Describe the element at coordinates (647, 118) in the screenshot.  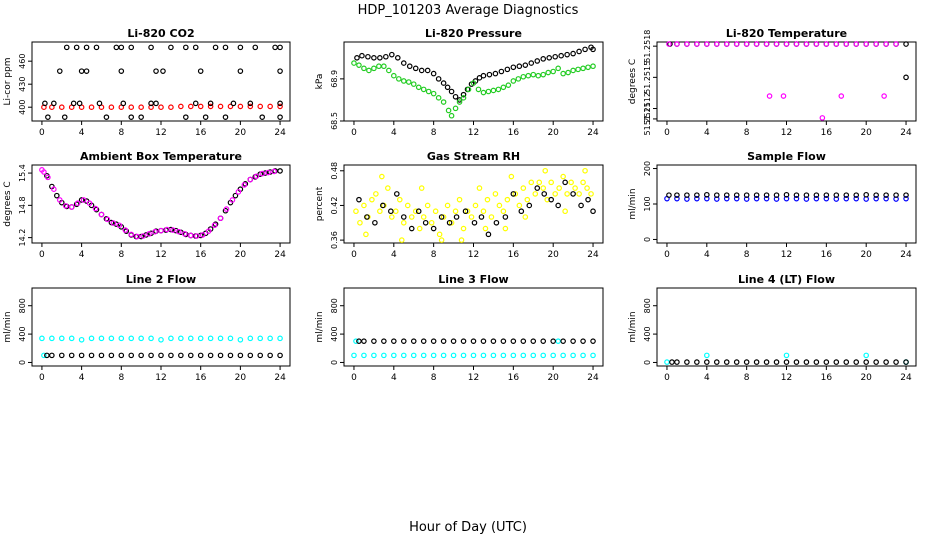
I see `y-tick-label: 51.2511` at that location.